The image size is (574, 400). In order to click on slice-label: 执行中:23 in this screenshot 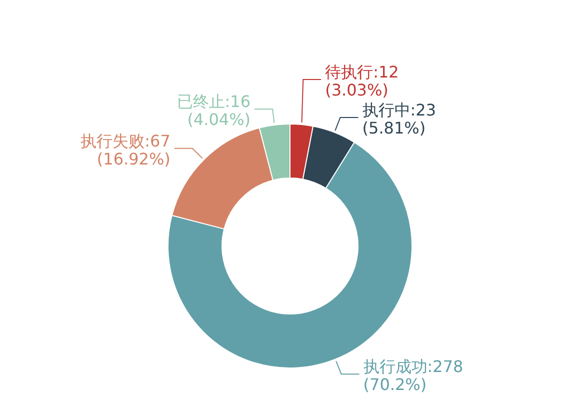, I will do `click(399, 110)`.